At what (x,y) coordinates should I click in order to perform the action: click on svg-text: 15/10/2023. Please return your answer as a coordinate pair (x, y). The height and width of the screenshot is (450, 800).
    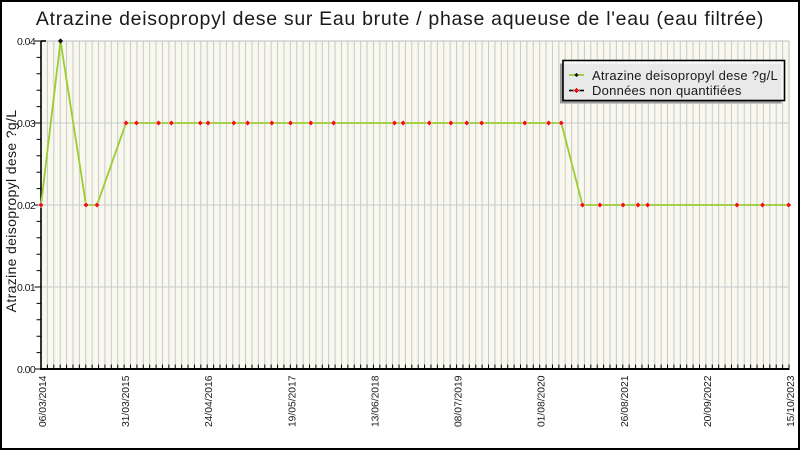
    Looking at the image, I should click on (791, 401).